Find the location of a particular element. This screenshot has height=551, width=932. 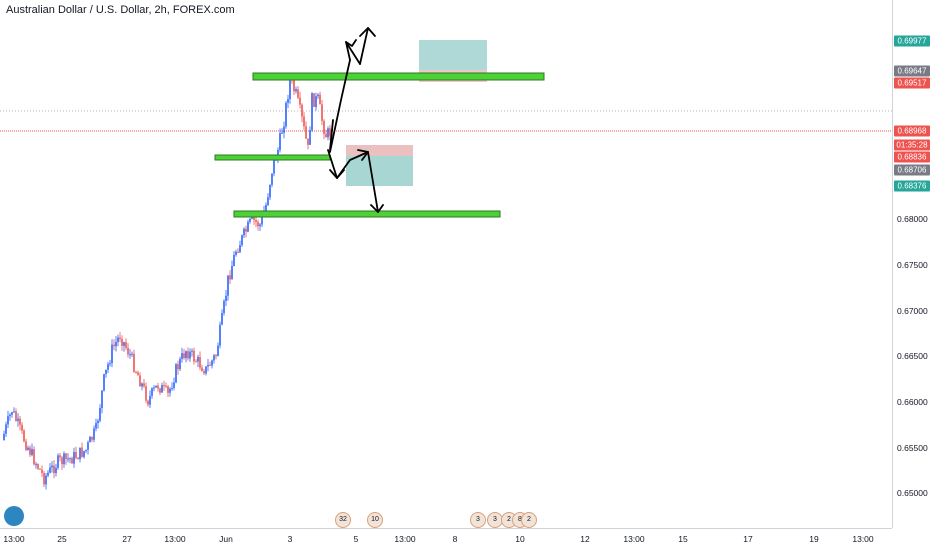

current-price-tag: 0.68968 is located at coordinates (912, 131).